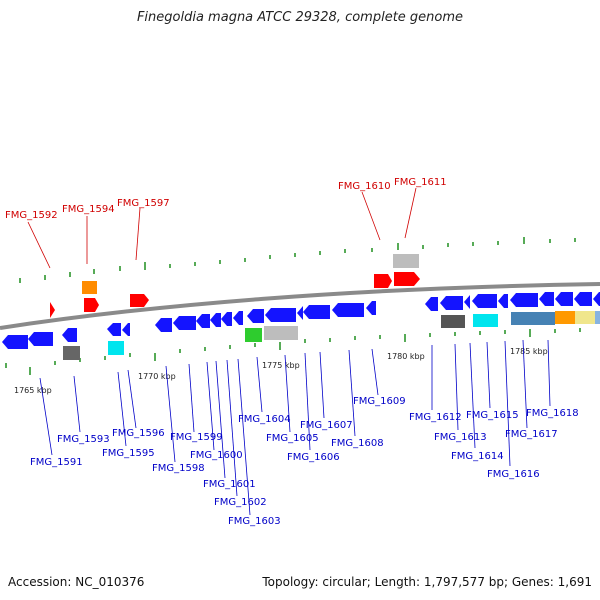 This screenshot has height=600, width=600. I want to click on gene-label: FMG_1612, so click(435, 417).